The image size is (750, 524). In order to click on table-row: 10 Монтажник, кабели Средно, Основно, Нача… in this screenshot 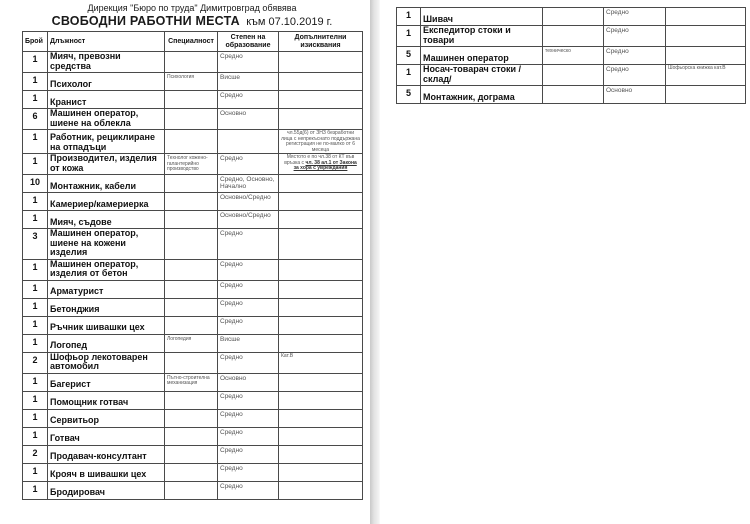, I will do `click(192, 183)`.